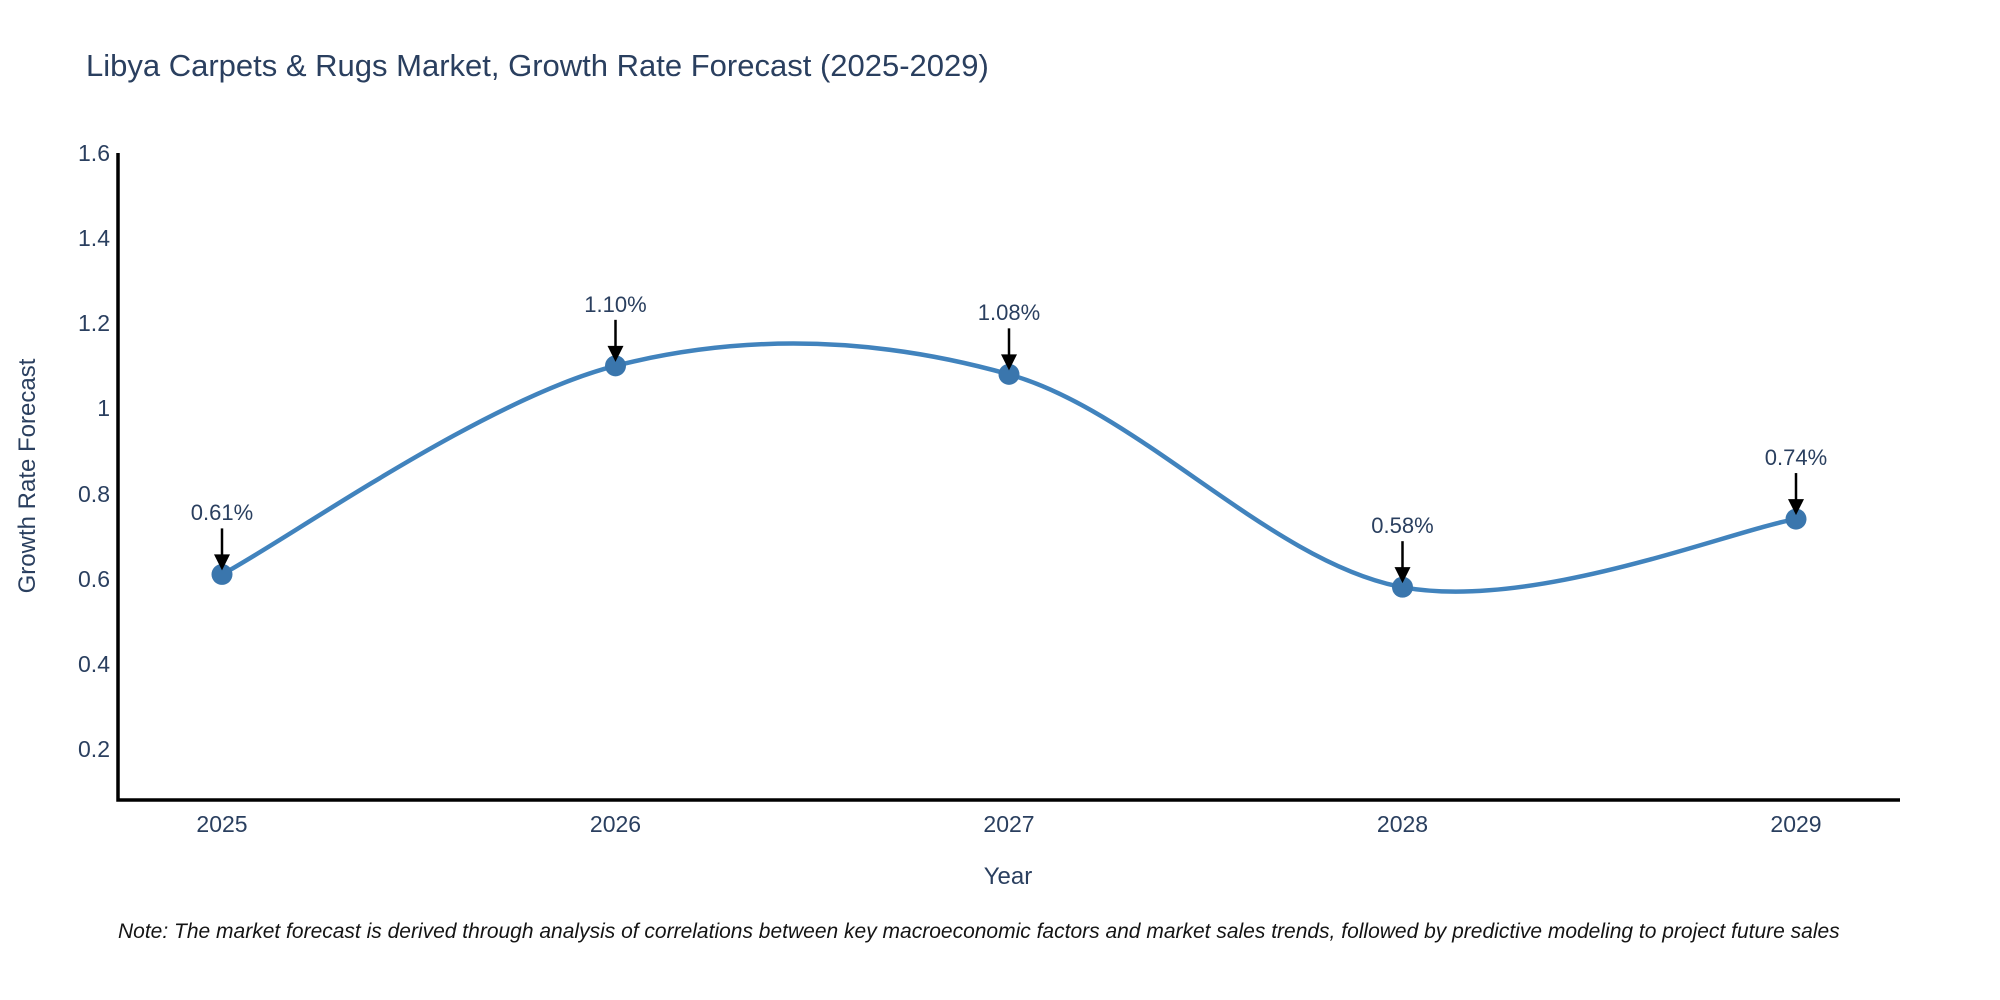 This screenshot has width=2000, height=1000. Describe the element at coordinates (103, 408) in the screenshot. I see `y-tick-label: 1` at that location.